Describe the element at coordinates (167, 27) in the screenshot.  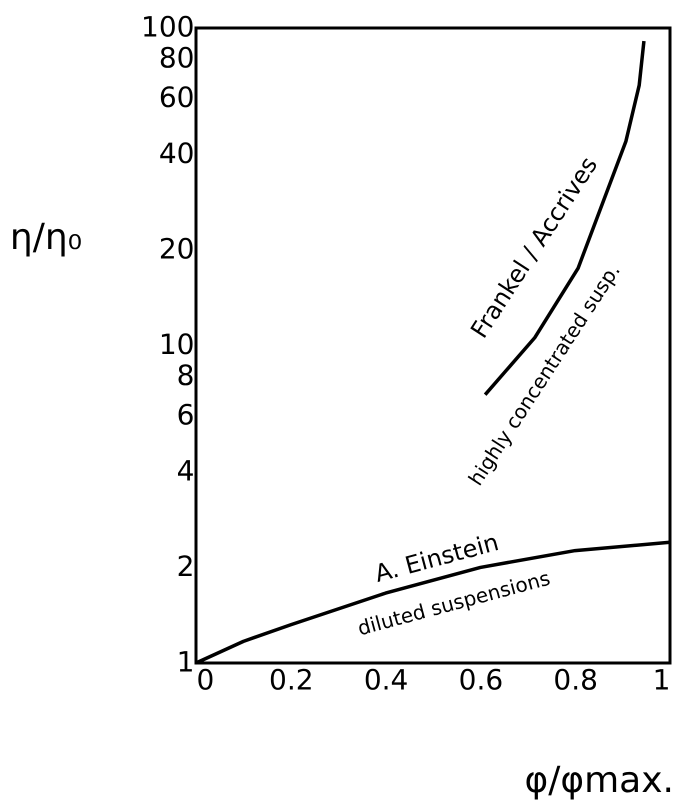
I see `y-tick-label: 100` at that location.